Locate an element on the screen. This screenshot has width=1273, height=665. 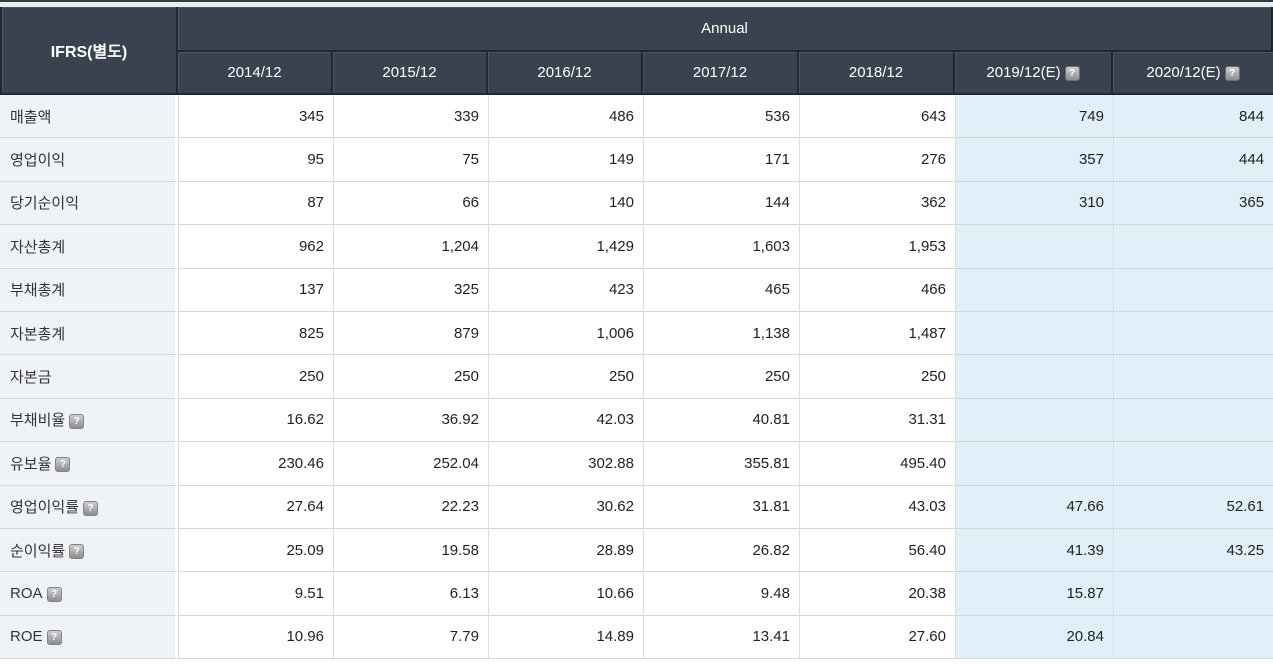
data-cell: 20.38 is located at coordinates (877, 594).